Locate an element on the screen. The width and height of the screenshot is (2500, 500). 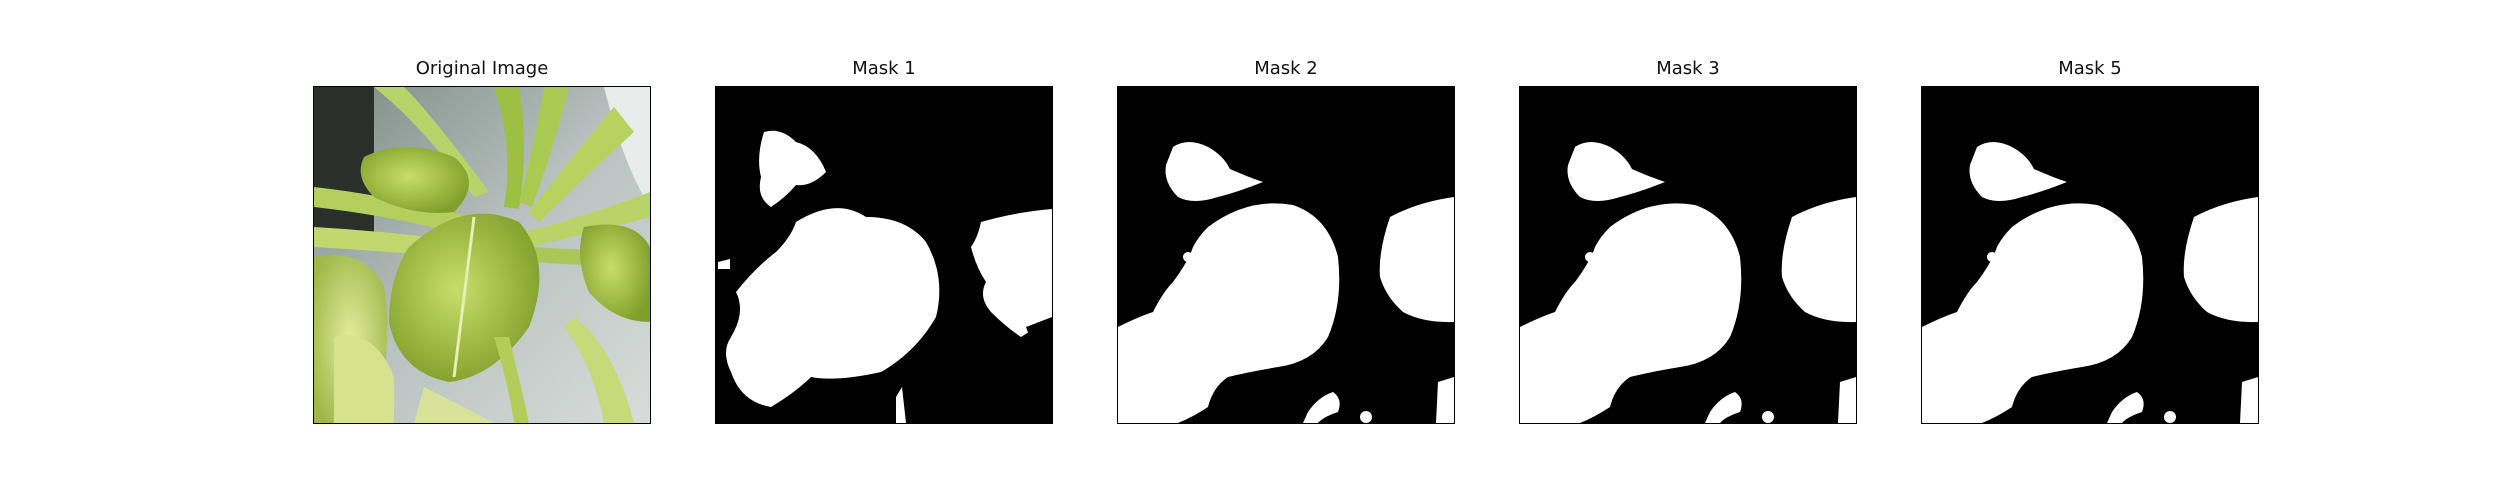
mask-1-frame is located at coordinates (884, 255).